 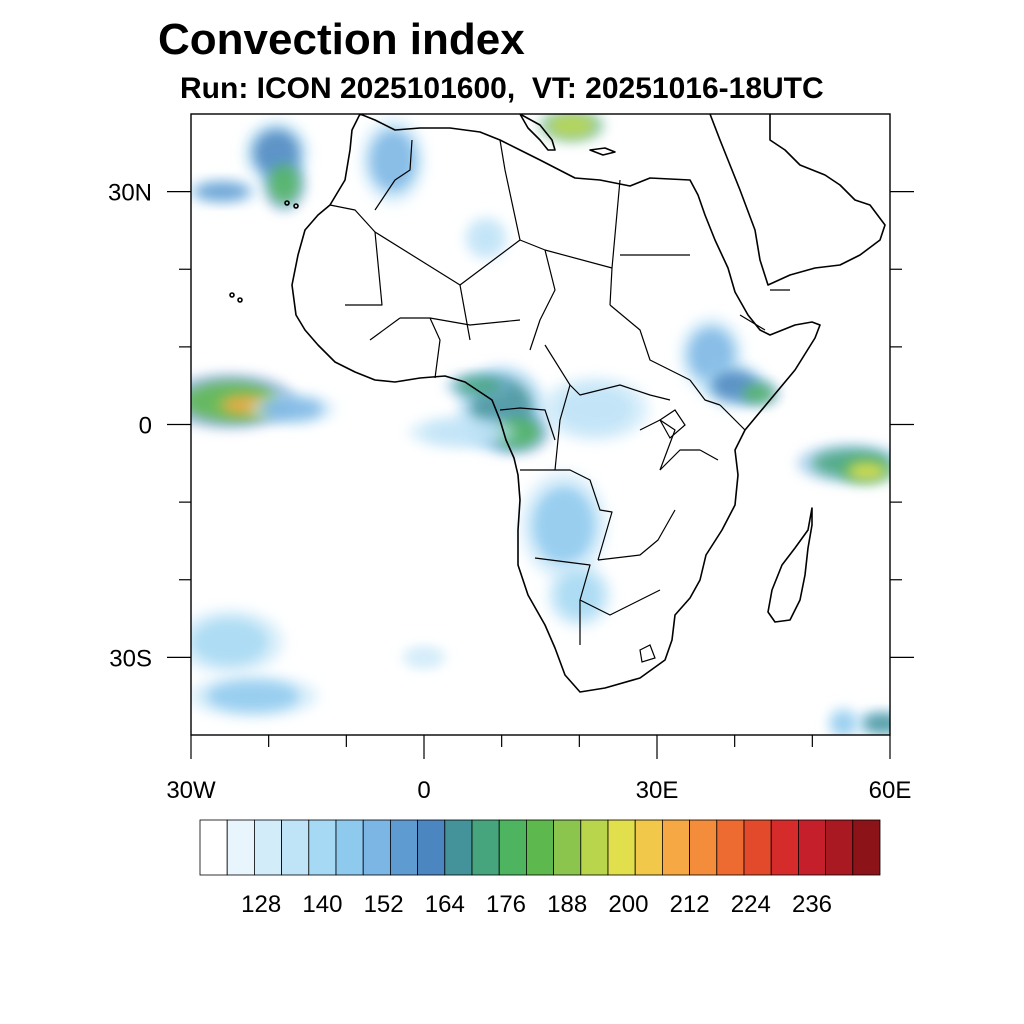 What do you see at coordinates (502, 88) in the screenshot?
I see `chart-subtitle: Run: ICON 2025101600, VT: 20251016-18UTC` at bounding box center [502, 88].